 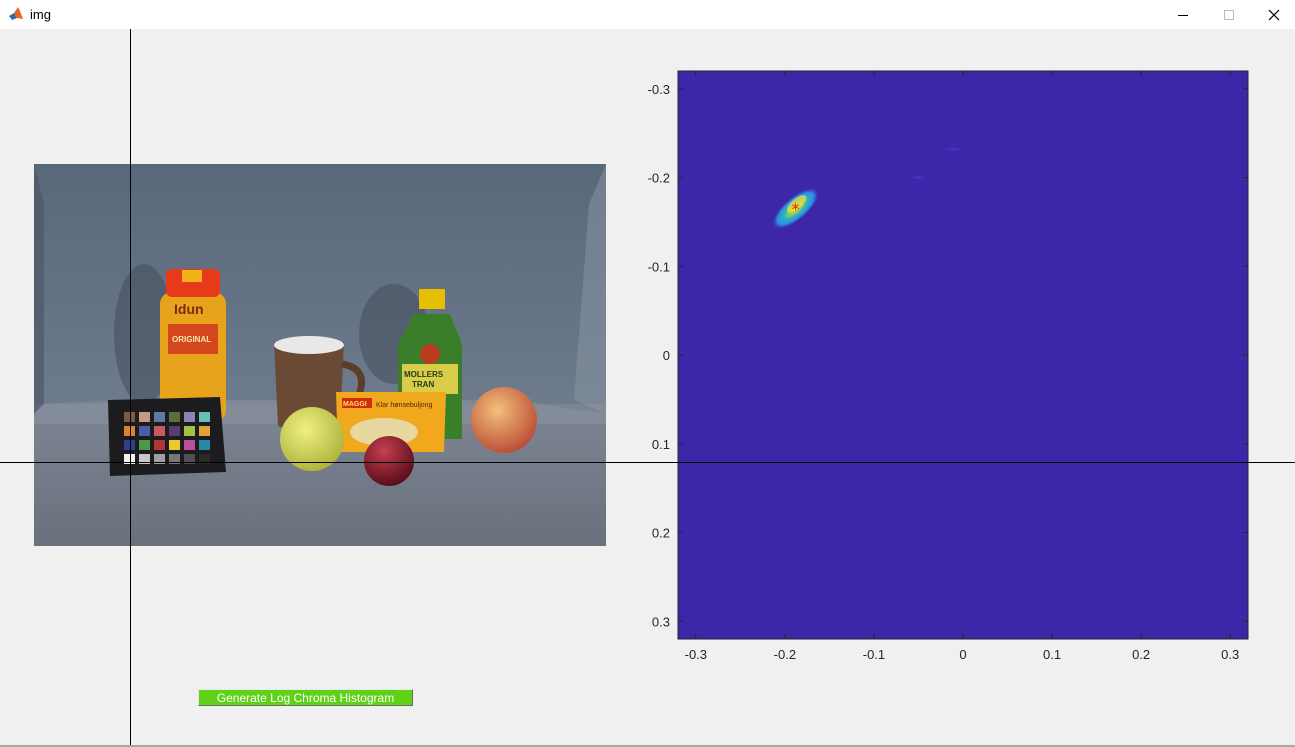 I want to click on minimize-icon, so click(x=1183, y=15).